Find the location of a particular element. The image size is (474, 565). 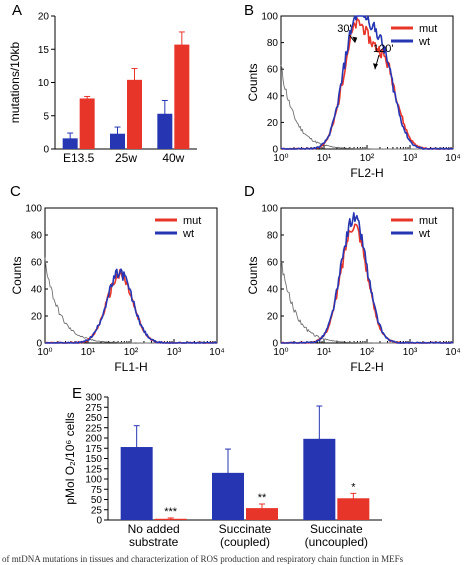

x-category-label-line: 25w is located at coordinates (126, 158).